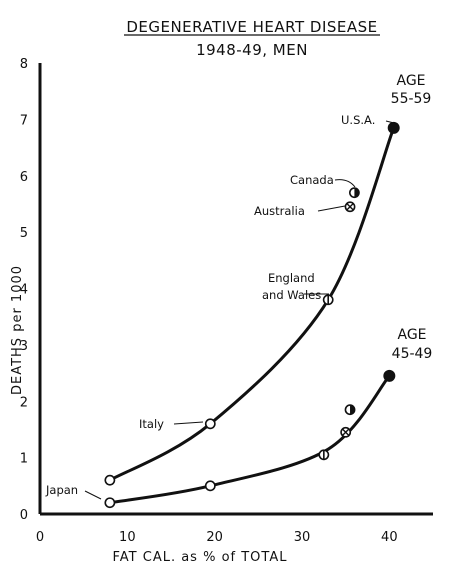 The height and width of the screenshot is (574, 458). What do you see at coordinates (358, 120) in the screenshot?
I see `annotation-usa: U.S.A.` at bounding box center [358, 120].